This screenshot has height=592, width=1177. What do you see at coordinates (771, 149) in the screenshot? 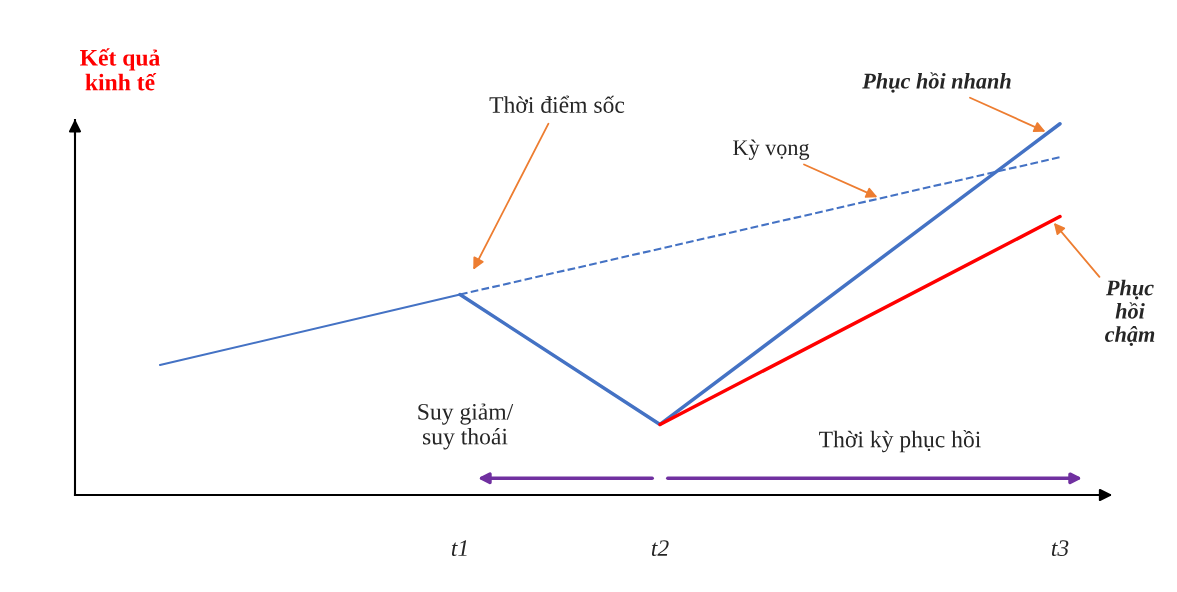
I see `text: Kỳ vọng` at bounding box center [771, 149].